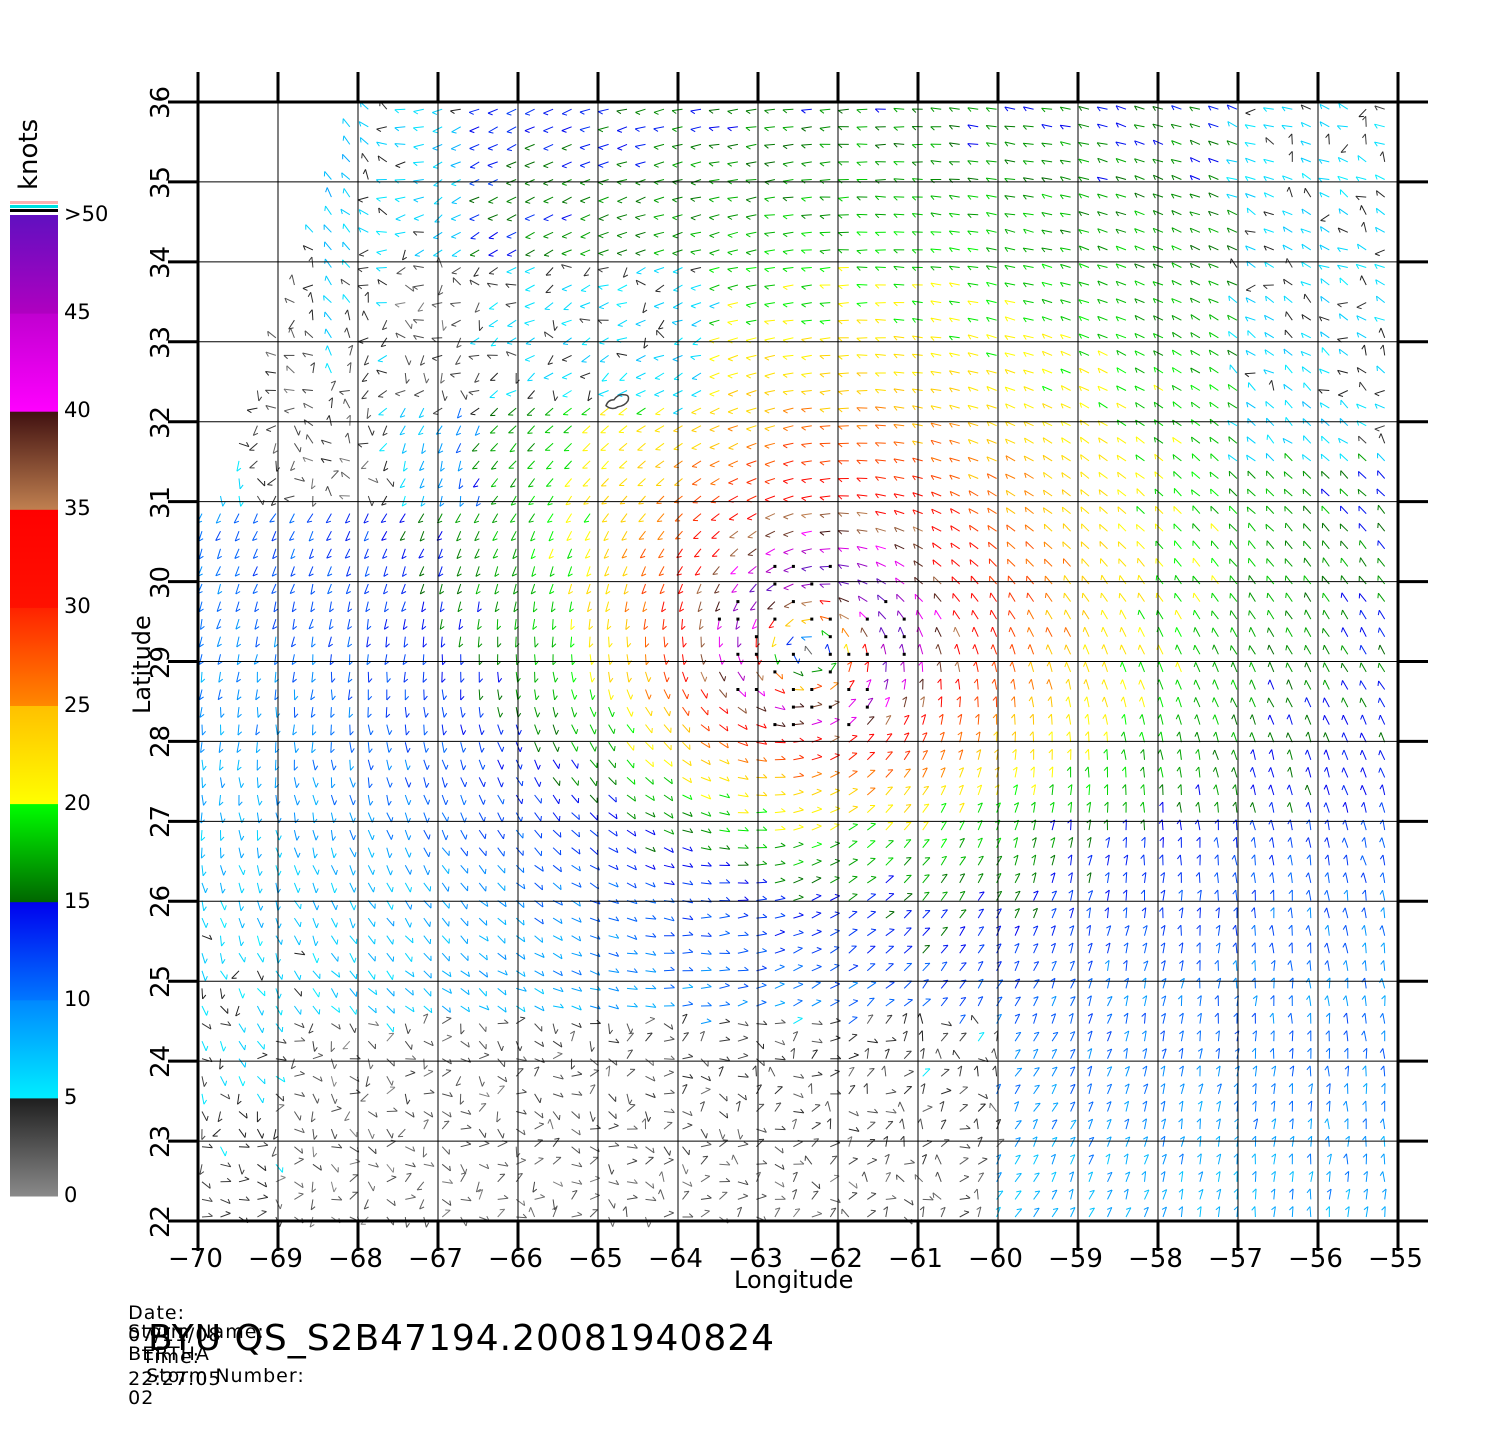 The height and width of the screenshot is (1431, 1500). I want to click on colorbar-band, so click(34, 460).